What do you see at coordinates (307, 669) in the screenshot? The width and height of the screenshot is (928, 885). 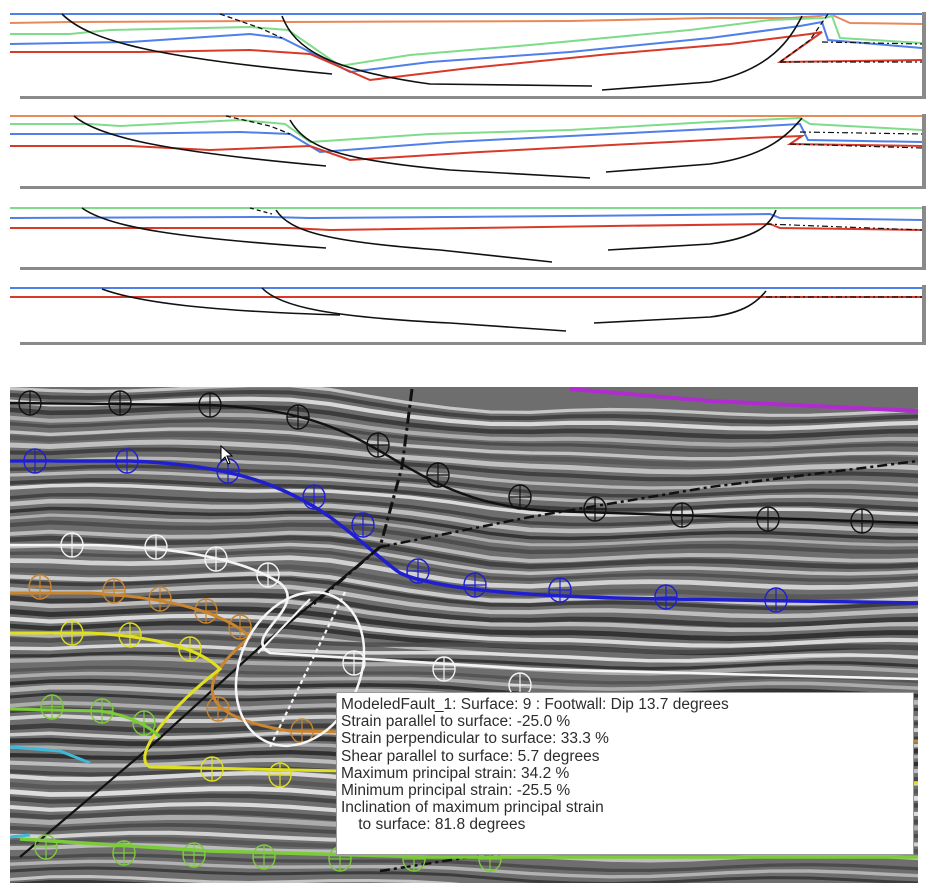 I see `strain-ellipse-axis` at bounding box center [307, 669].